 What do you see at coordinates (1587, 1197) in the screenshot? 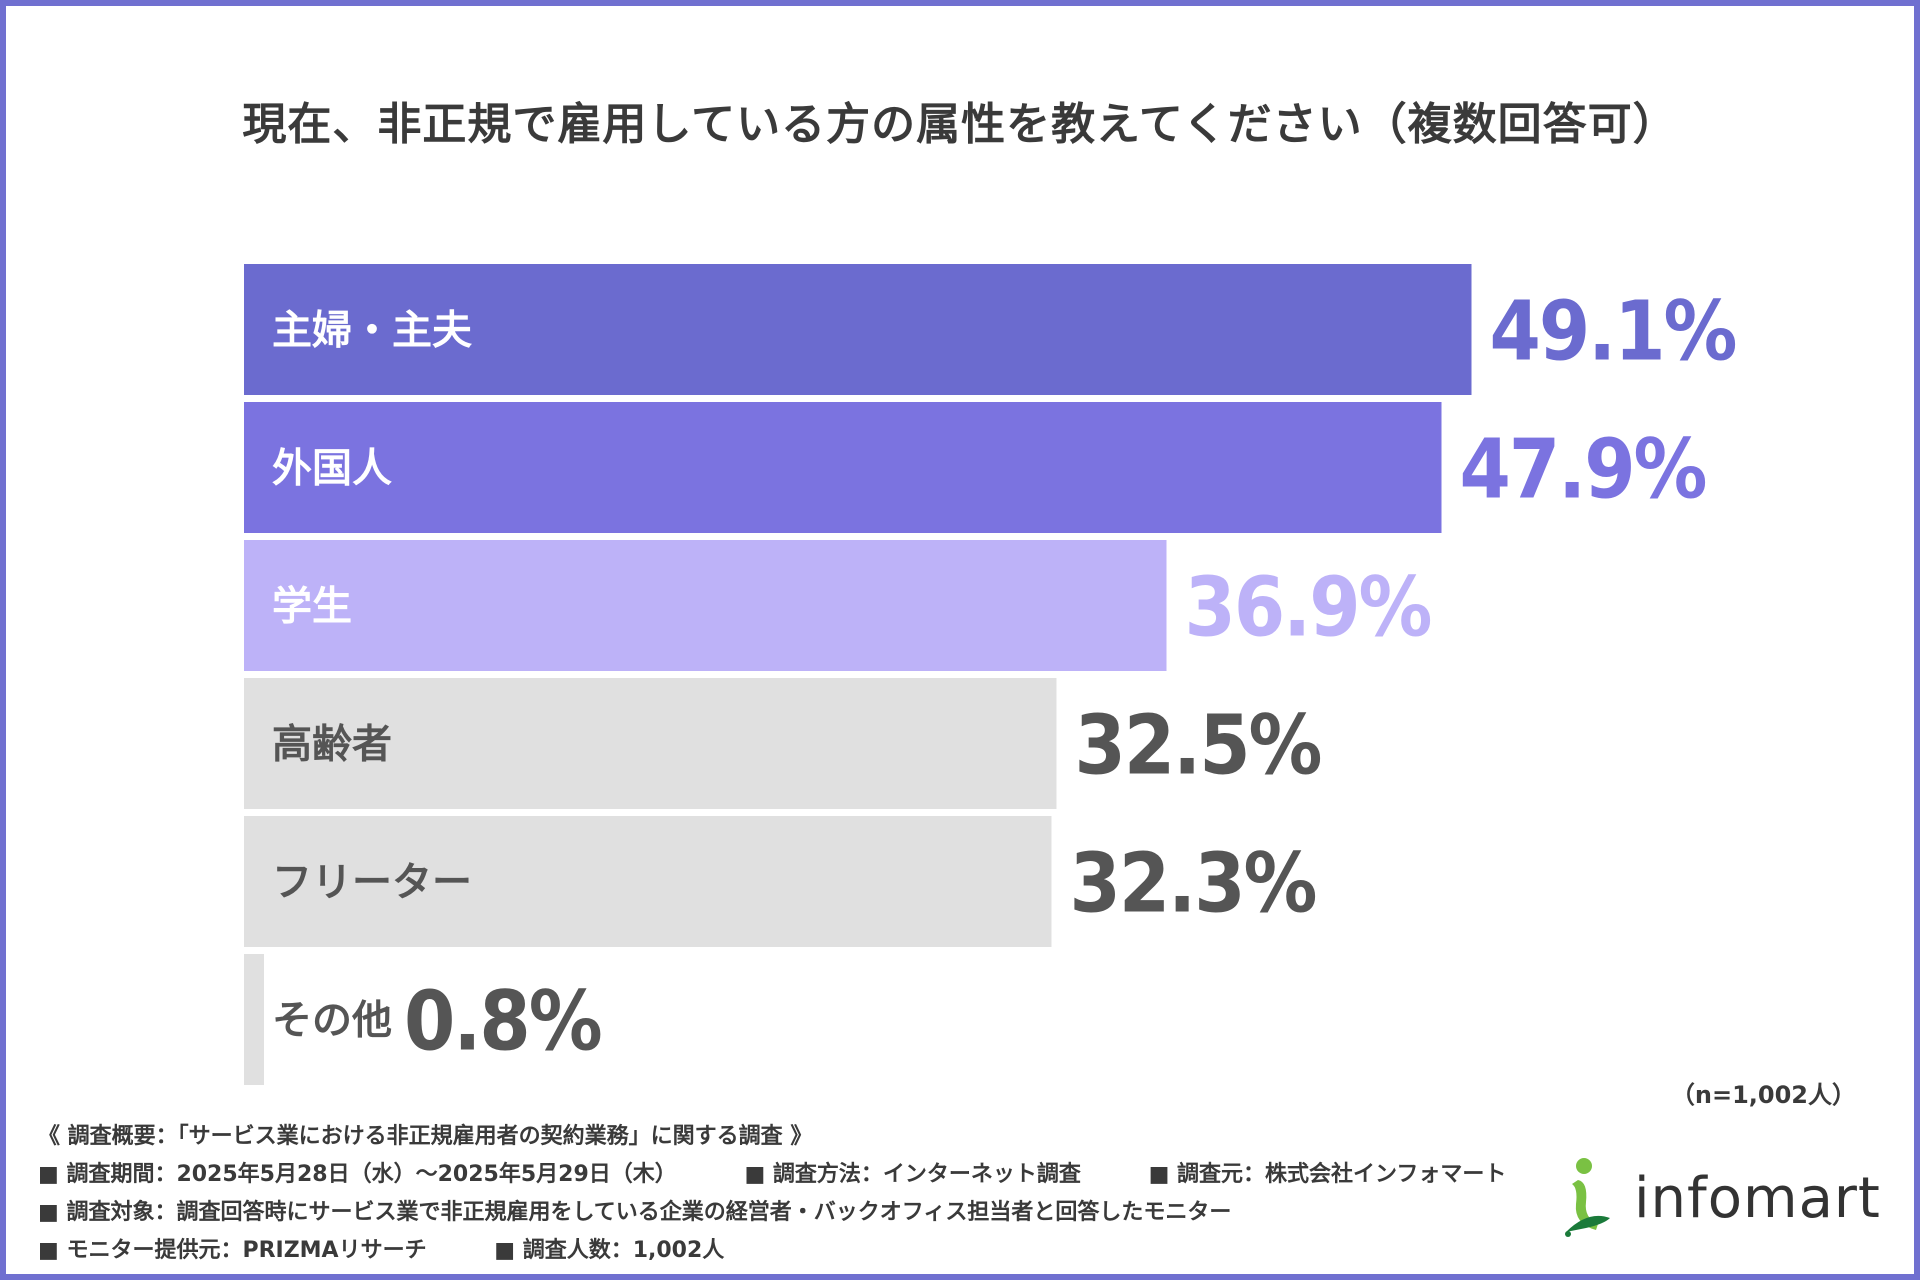
I see `infomart-logo-mark` at bounding box center [1587, 1197].